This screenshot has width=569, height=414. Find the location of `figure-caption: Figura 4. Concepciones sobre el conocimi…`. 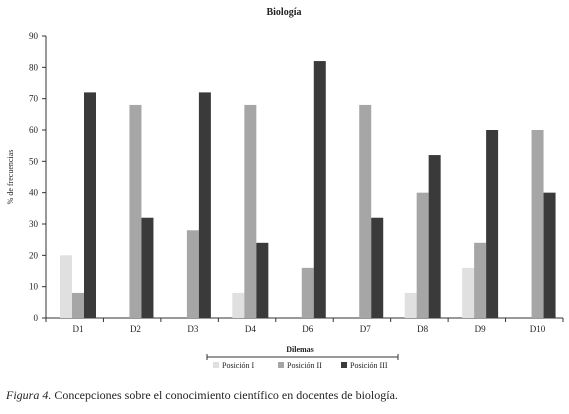

figure-caption: Figura 4. Concepciones sobre el conocimi… is located at coordinates (202, 395).